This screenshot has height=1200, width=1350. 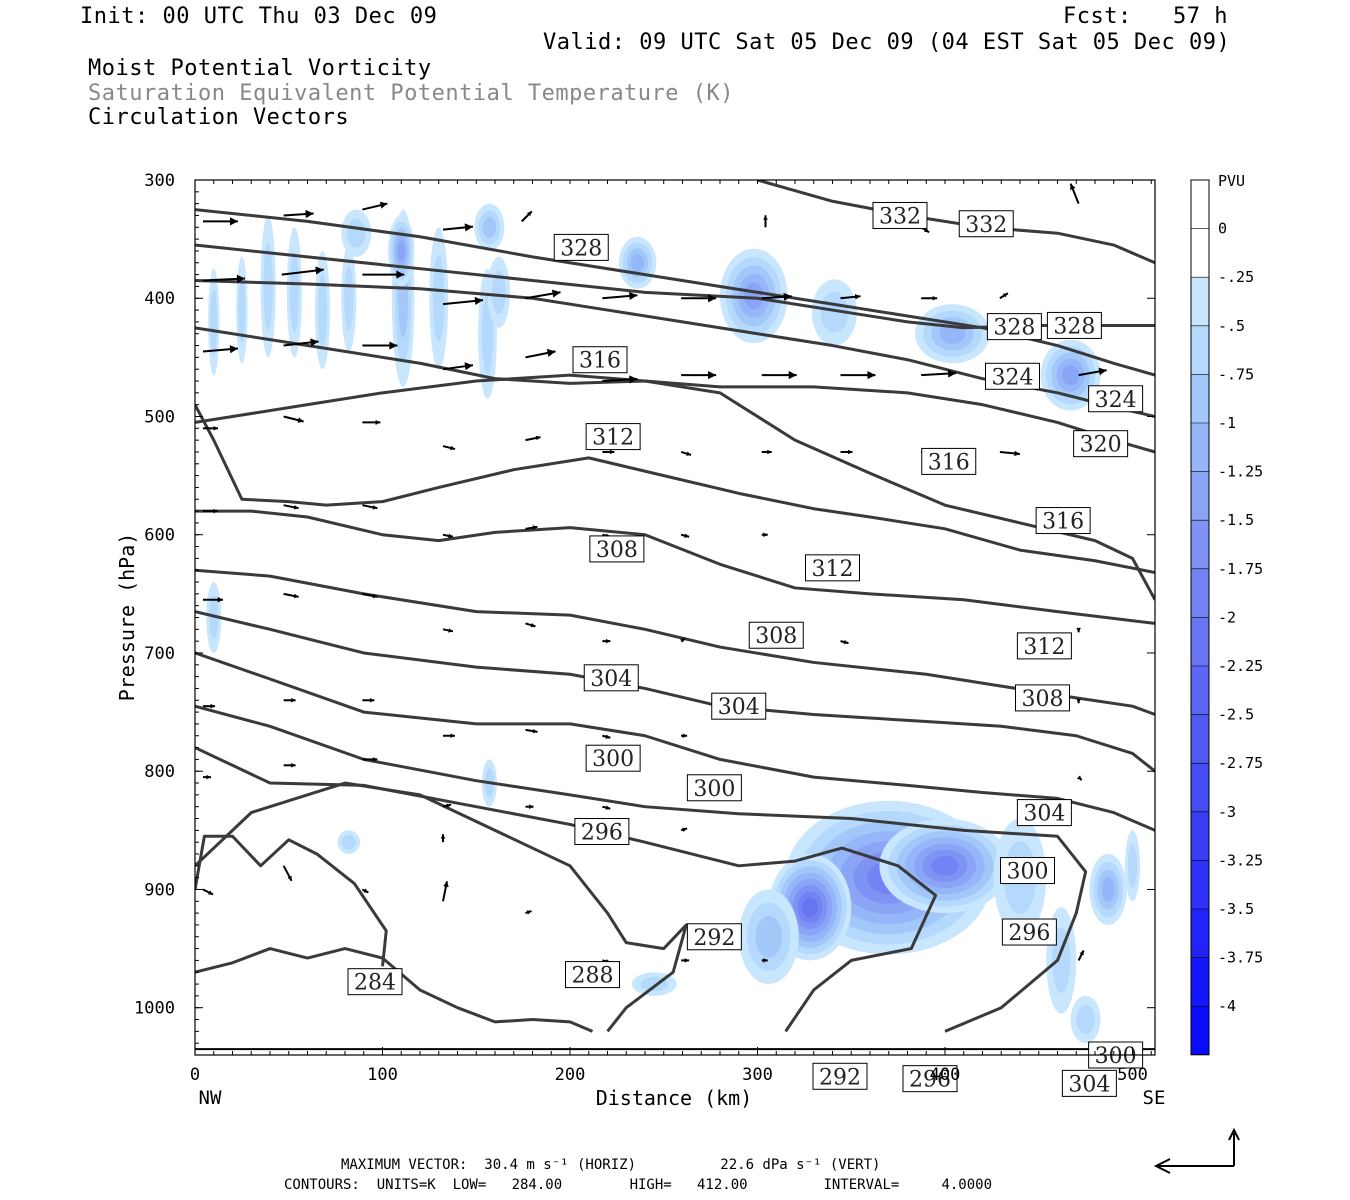 I want to click on colorbar-label-14: -3.5, so click(x=1236, y=909).